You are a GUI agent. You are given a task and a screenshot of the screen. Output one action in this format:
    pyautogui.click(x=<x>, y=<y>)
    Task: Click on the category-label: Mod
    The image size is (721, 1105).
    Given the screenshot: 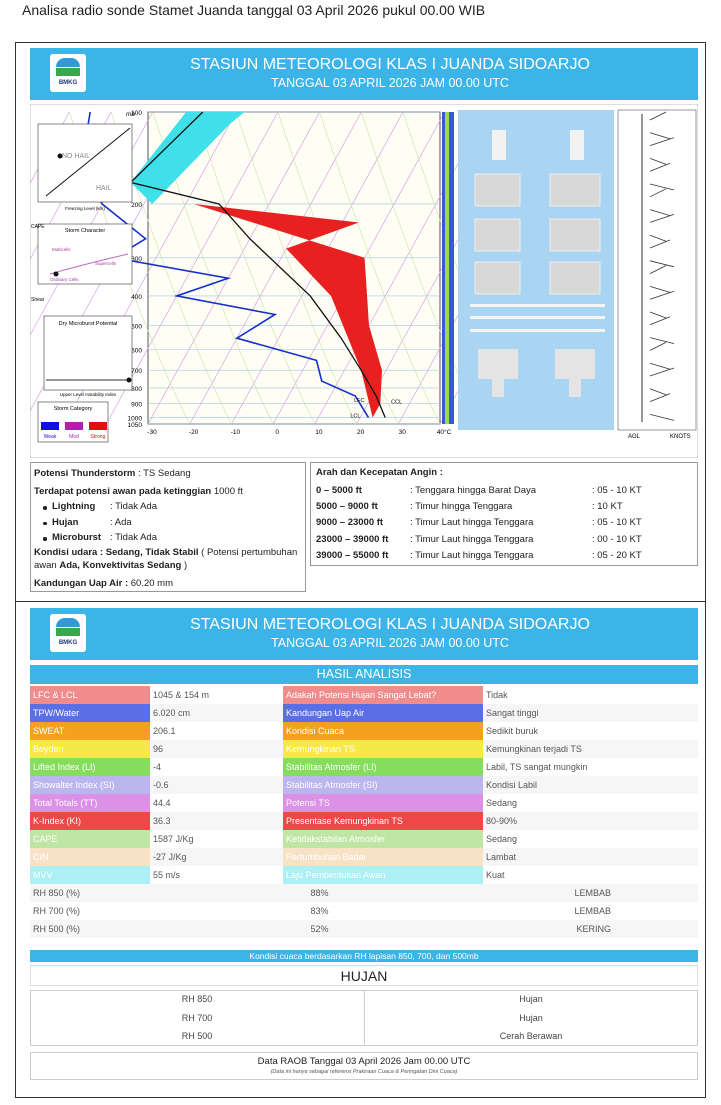 What is the action you would take?
    pyautogui.click(x=74, y=437)
    